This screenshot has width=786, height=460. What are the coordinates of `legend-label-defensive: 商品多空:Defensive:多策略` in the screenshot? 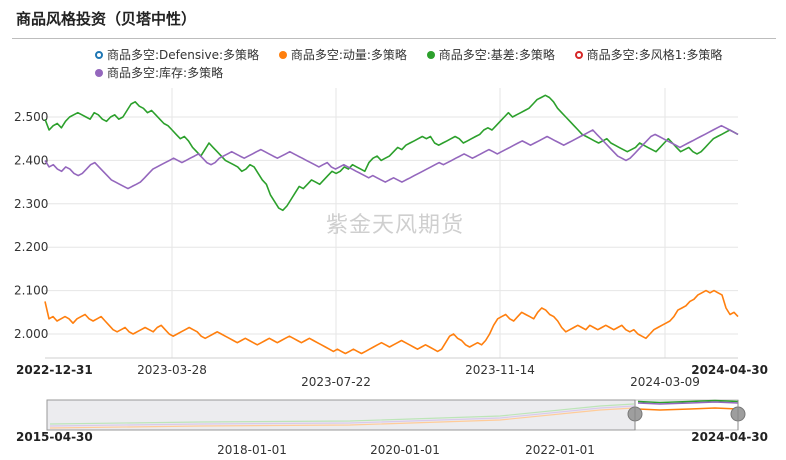 It's located at (183, 55).